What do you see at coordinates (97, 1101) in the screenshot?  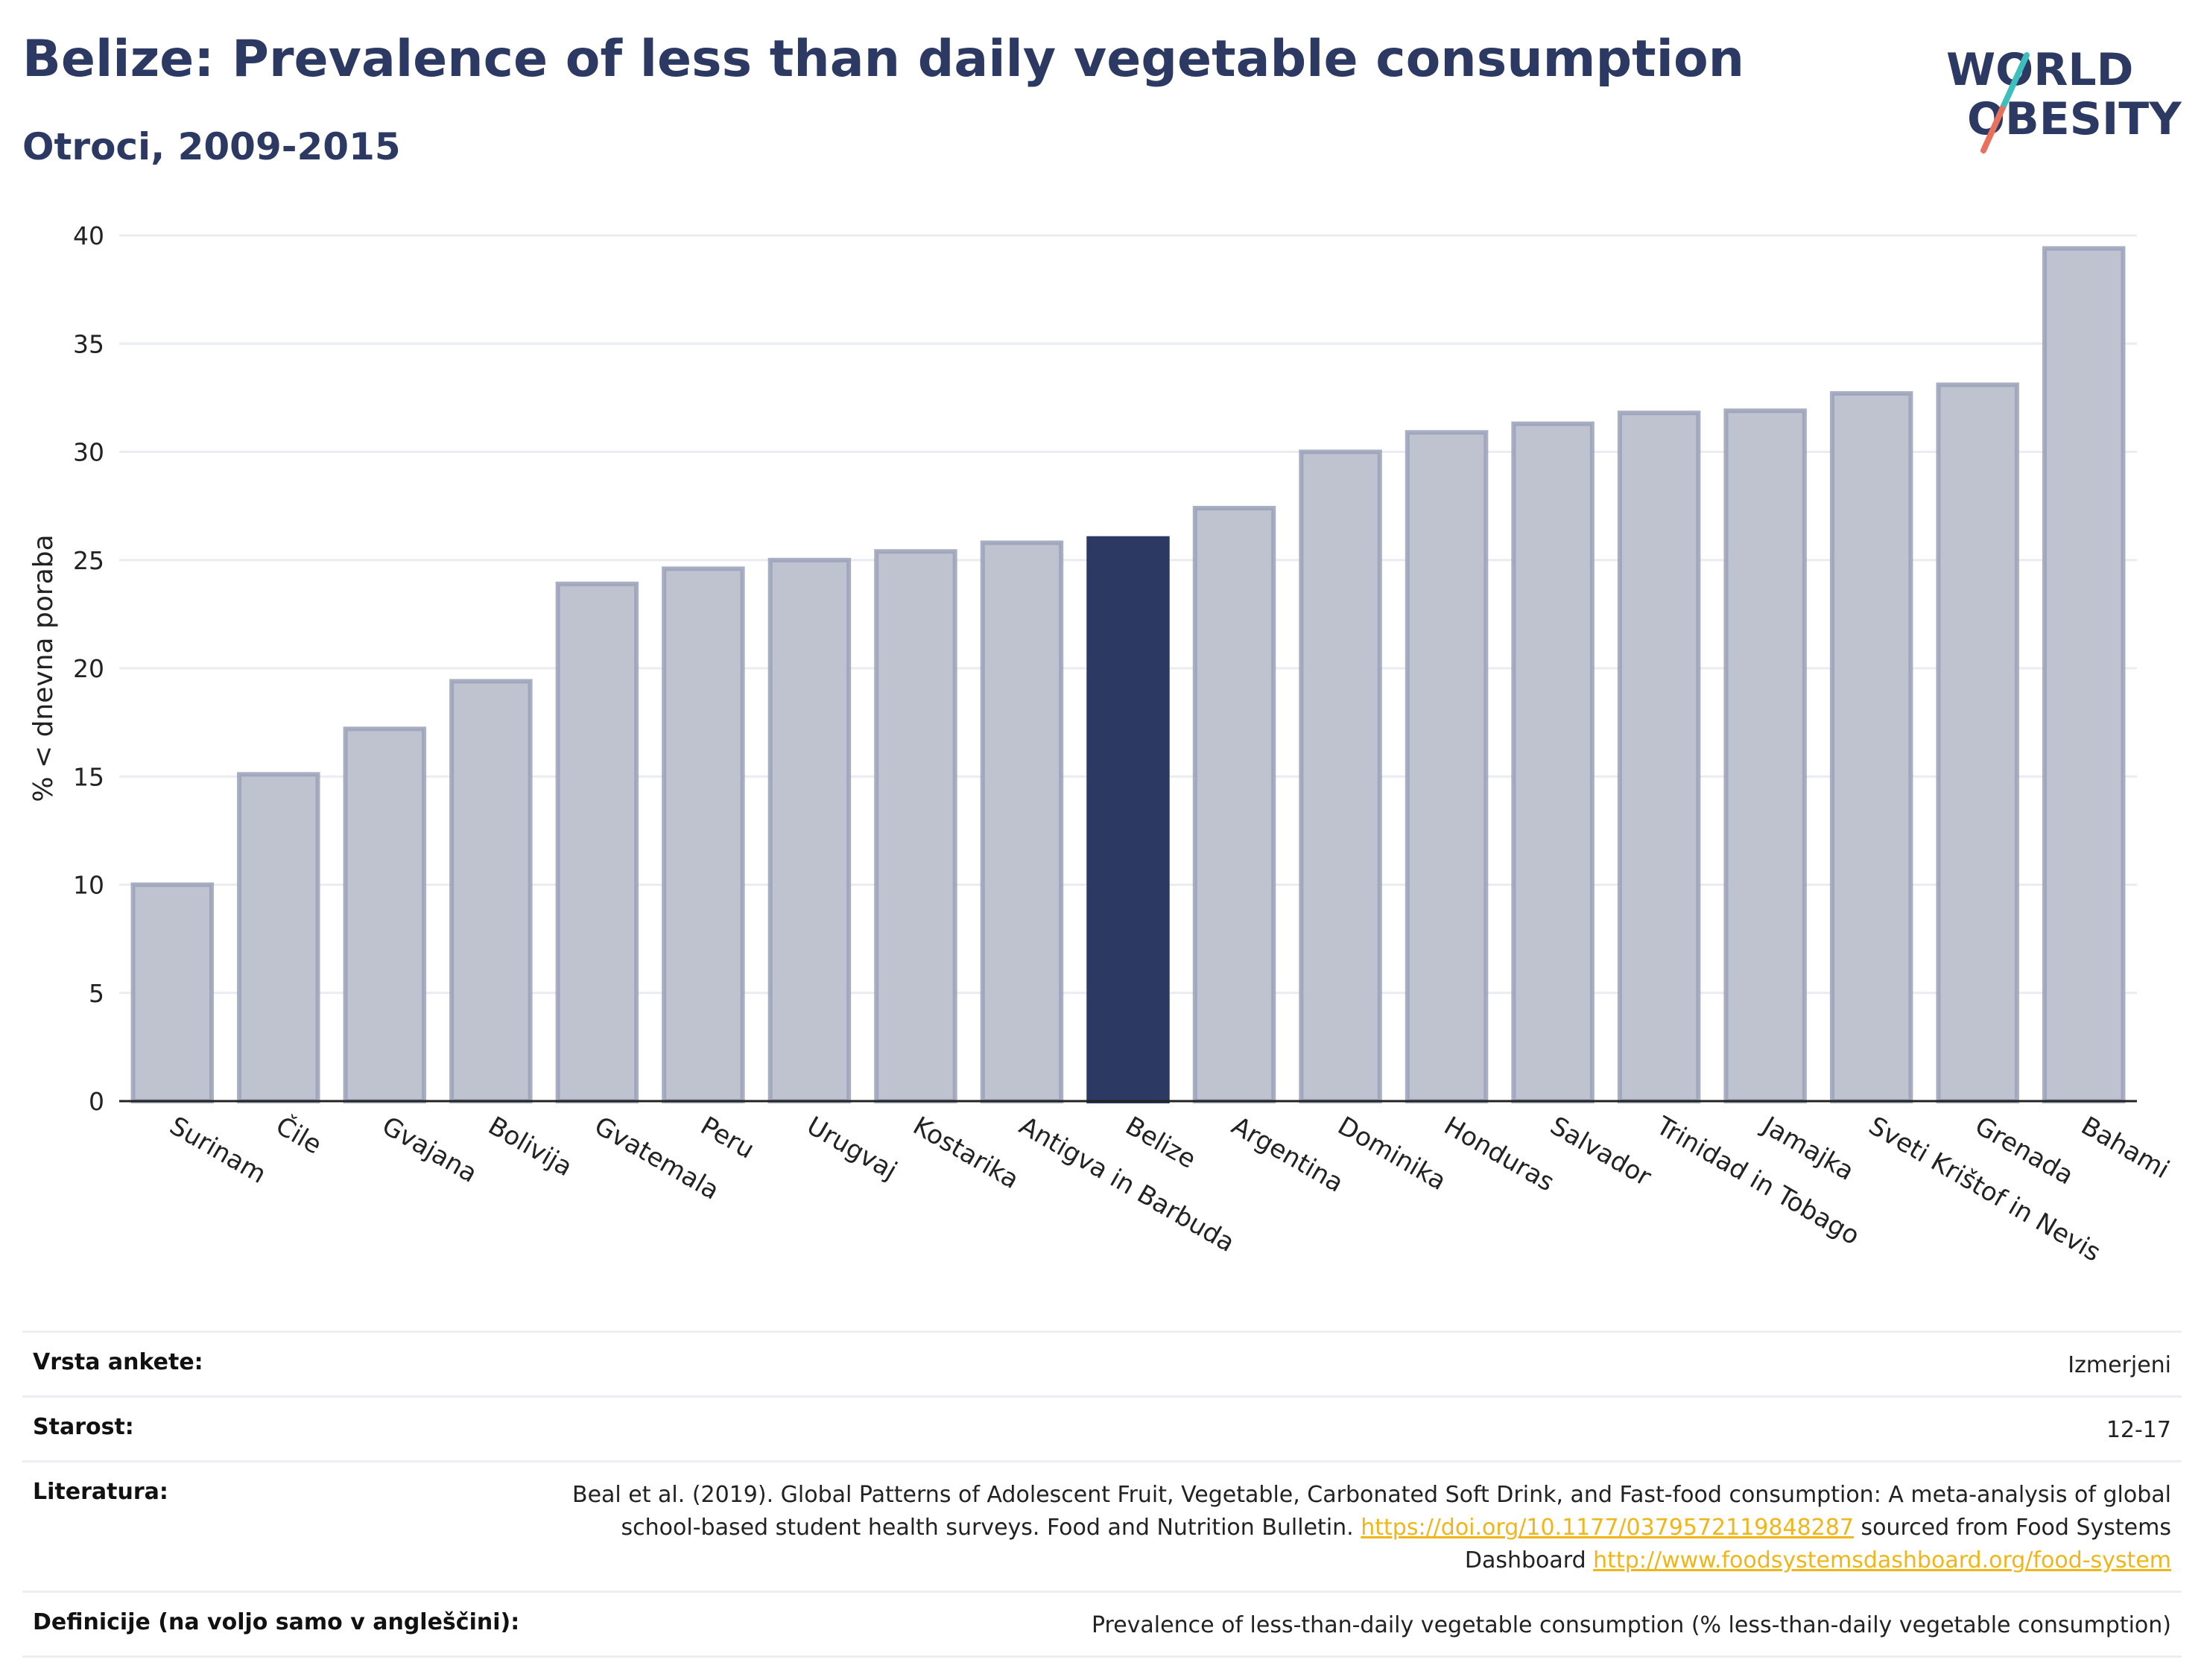 I see `y-tick-label: 0` at bounding box center [97, 1101].